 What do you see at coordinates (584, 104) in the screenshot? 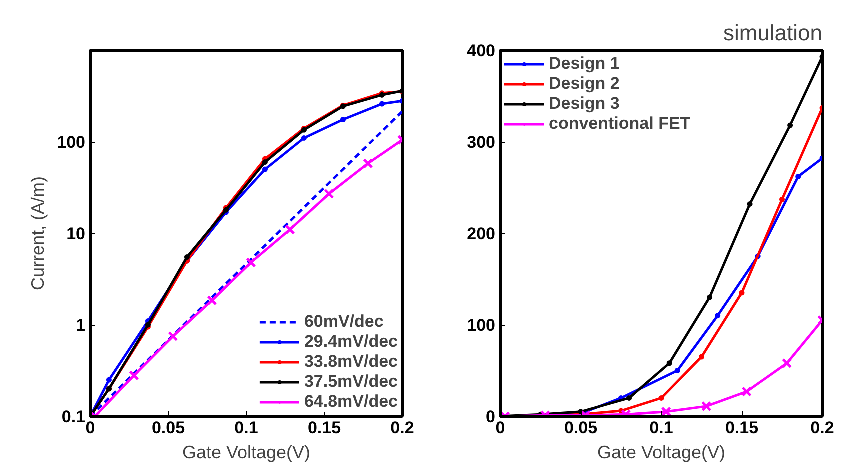
I see `legend-label: Design 3` at bounding box center [584, 104].